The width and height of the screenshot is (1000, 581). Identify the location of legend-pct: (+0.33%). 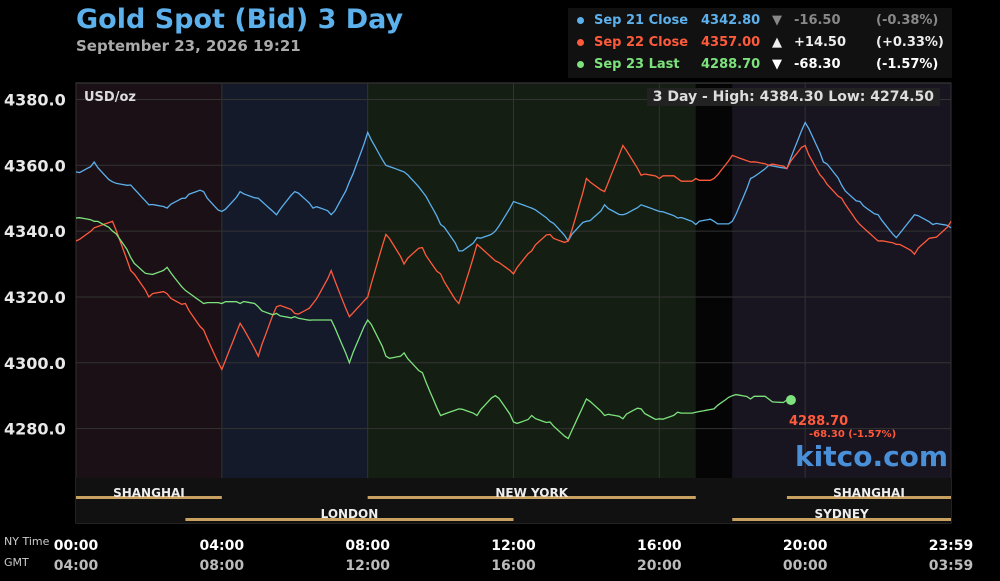
(910, 42).